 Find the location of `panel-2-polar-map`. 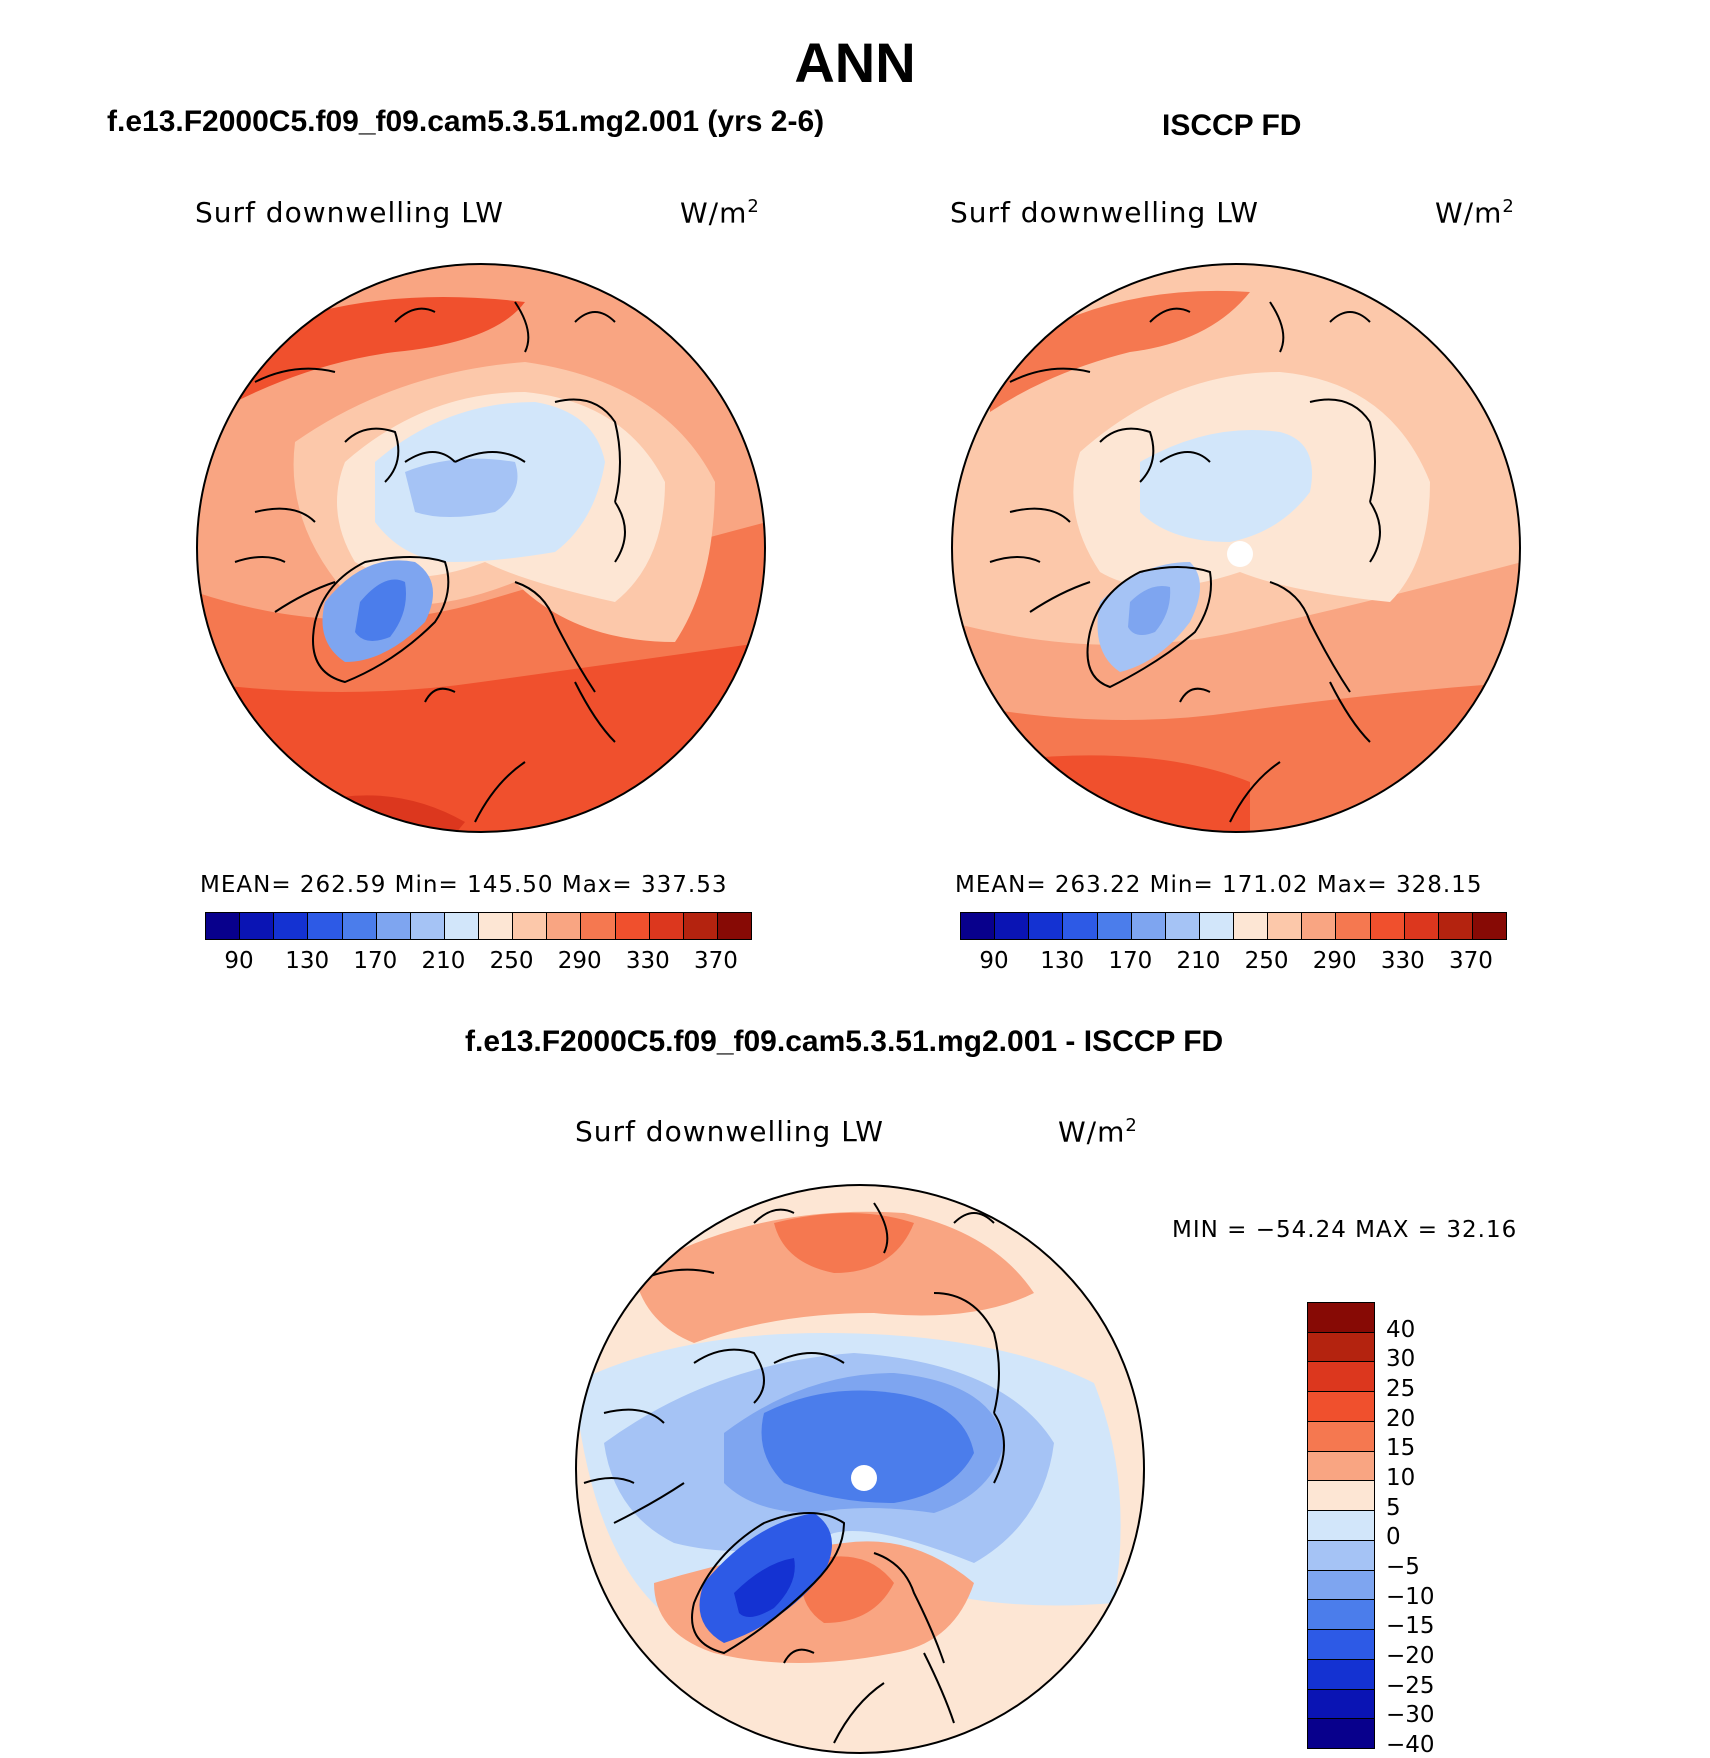

panel-2-polar-map is located at coordinates (1236, 548).